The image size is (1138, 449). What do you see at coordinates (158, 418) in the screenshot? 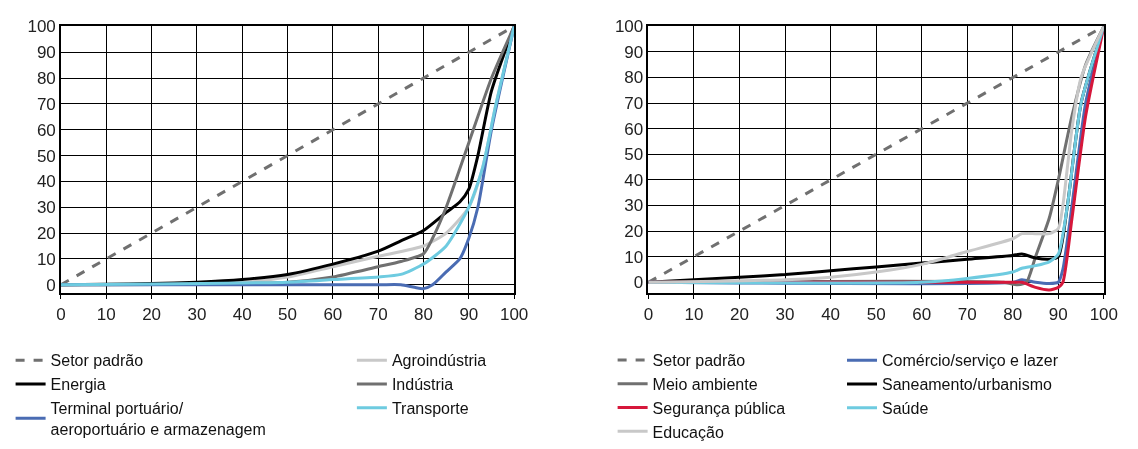
I see `legend-label: Terminal portuário/ aeroportuário e armazenagem` at bounding box center [158, 418].